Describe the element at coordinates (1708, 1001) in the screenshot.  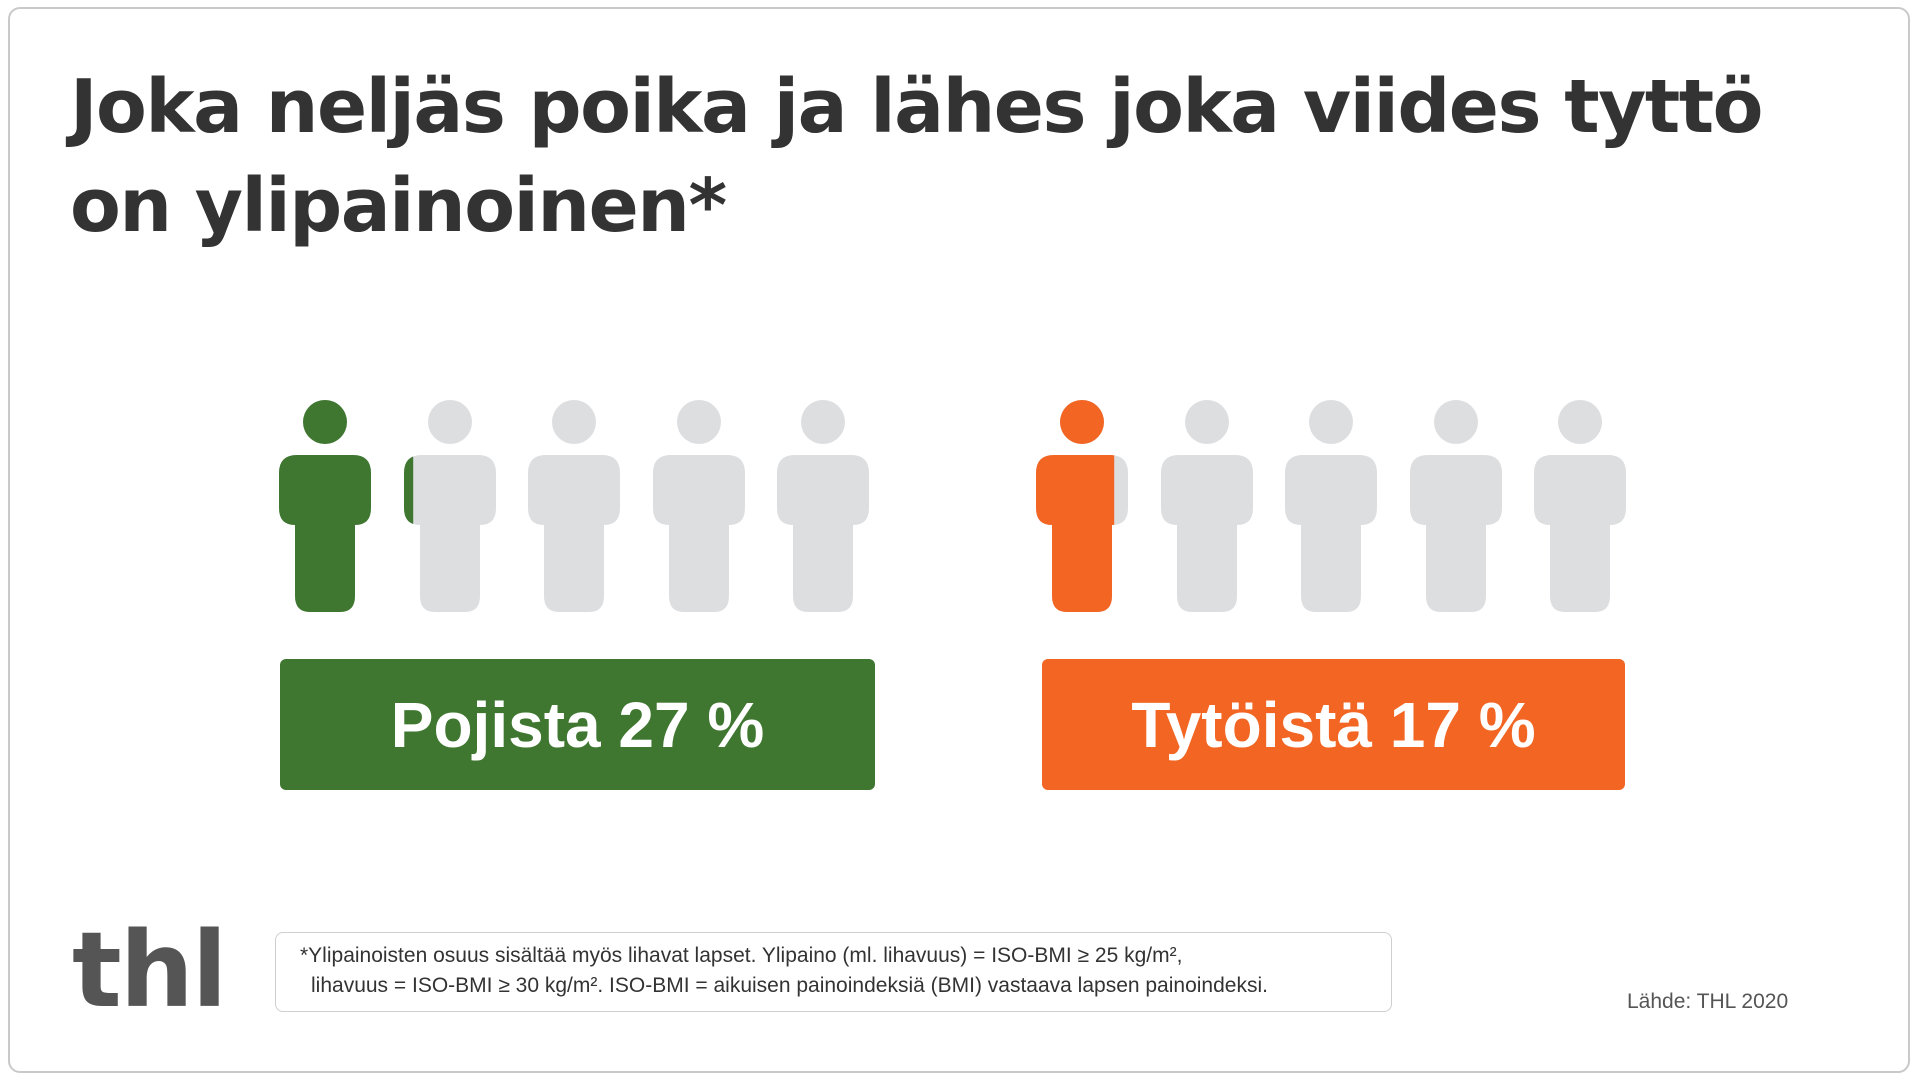
I see `source-label: Lähde: THL 2020` at that location.